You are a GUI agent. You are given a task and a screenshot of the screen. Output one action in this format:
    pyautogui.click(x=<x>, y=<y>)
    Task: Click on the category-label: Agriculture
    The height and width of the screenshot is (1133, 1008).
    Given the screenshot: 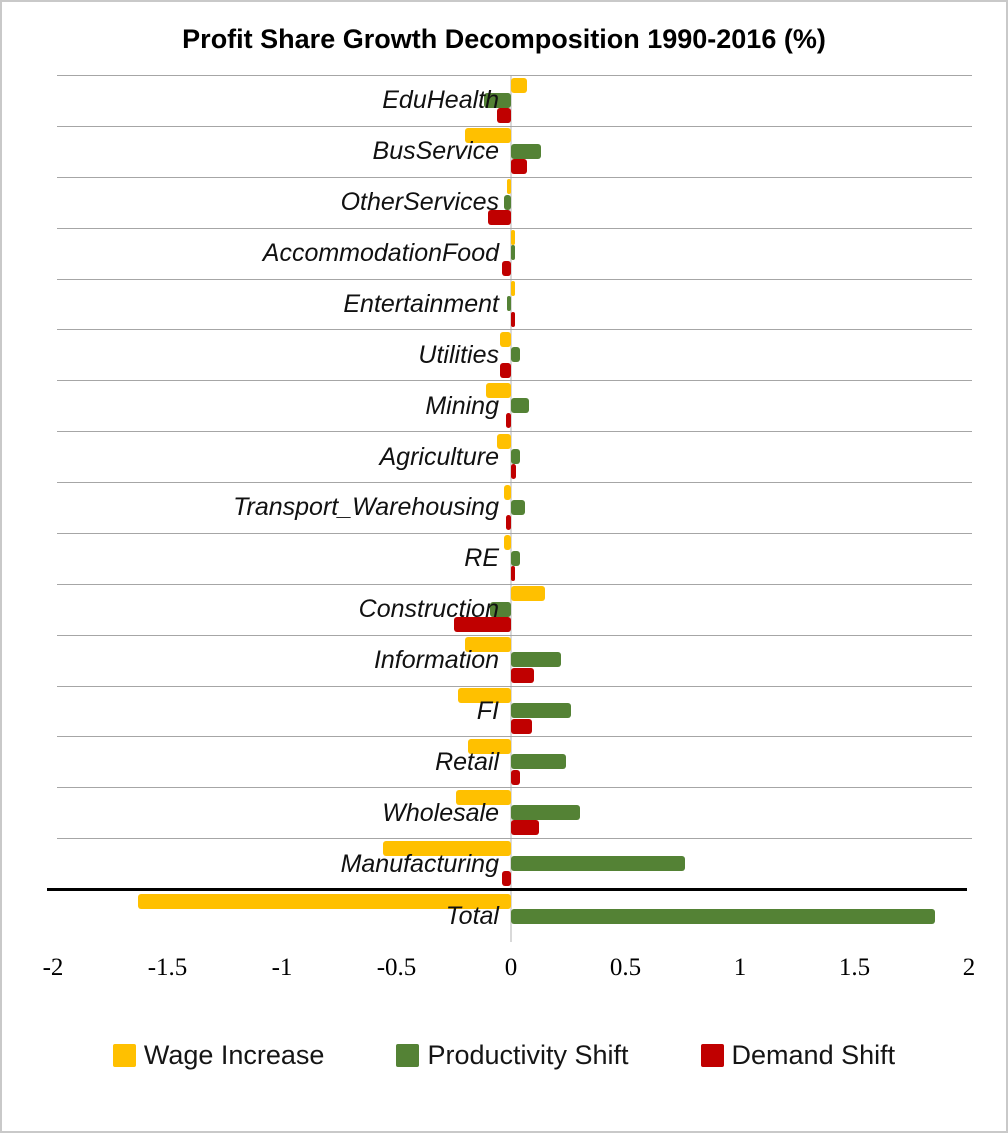 What is the action you would take?
    pyautogui.click(x=439, y=456)
    